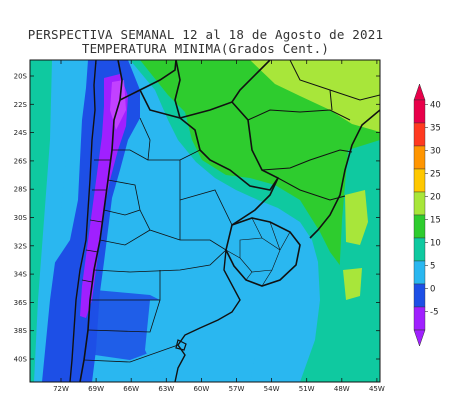 This screenshot has width=451, height=418. Describe the element at coordinates (419, 338) in the screenshot. I see `colorbar-bottom-arrow` at that location.